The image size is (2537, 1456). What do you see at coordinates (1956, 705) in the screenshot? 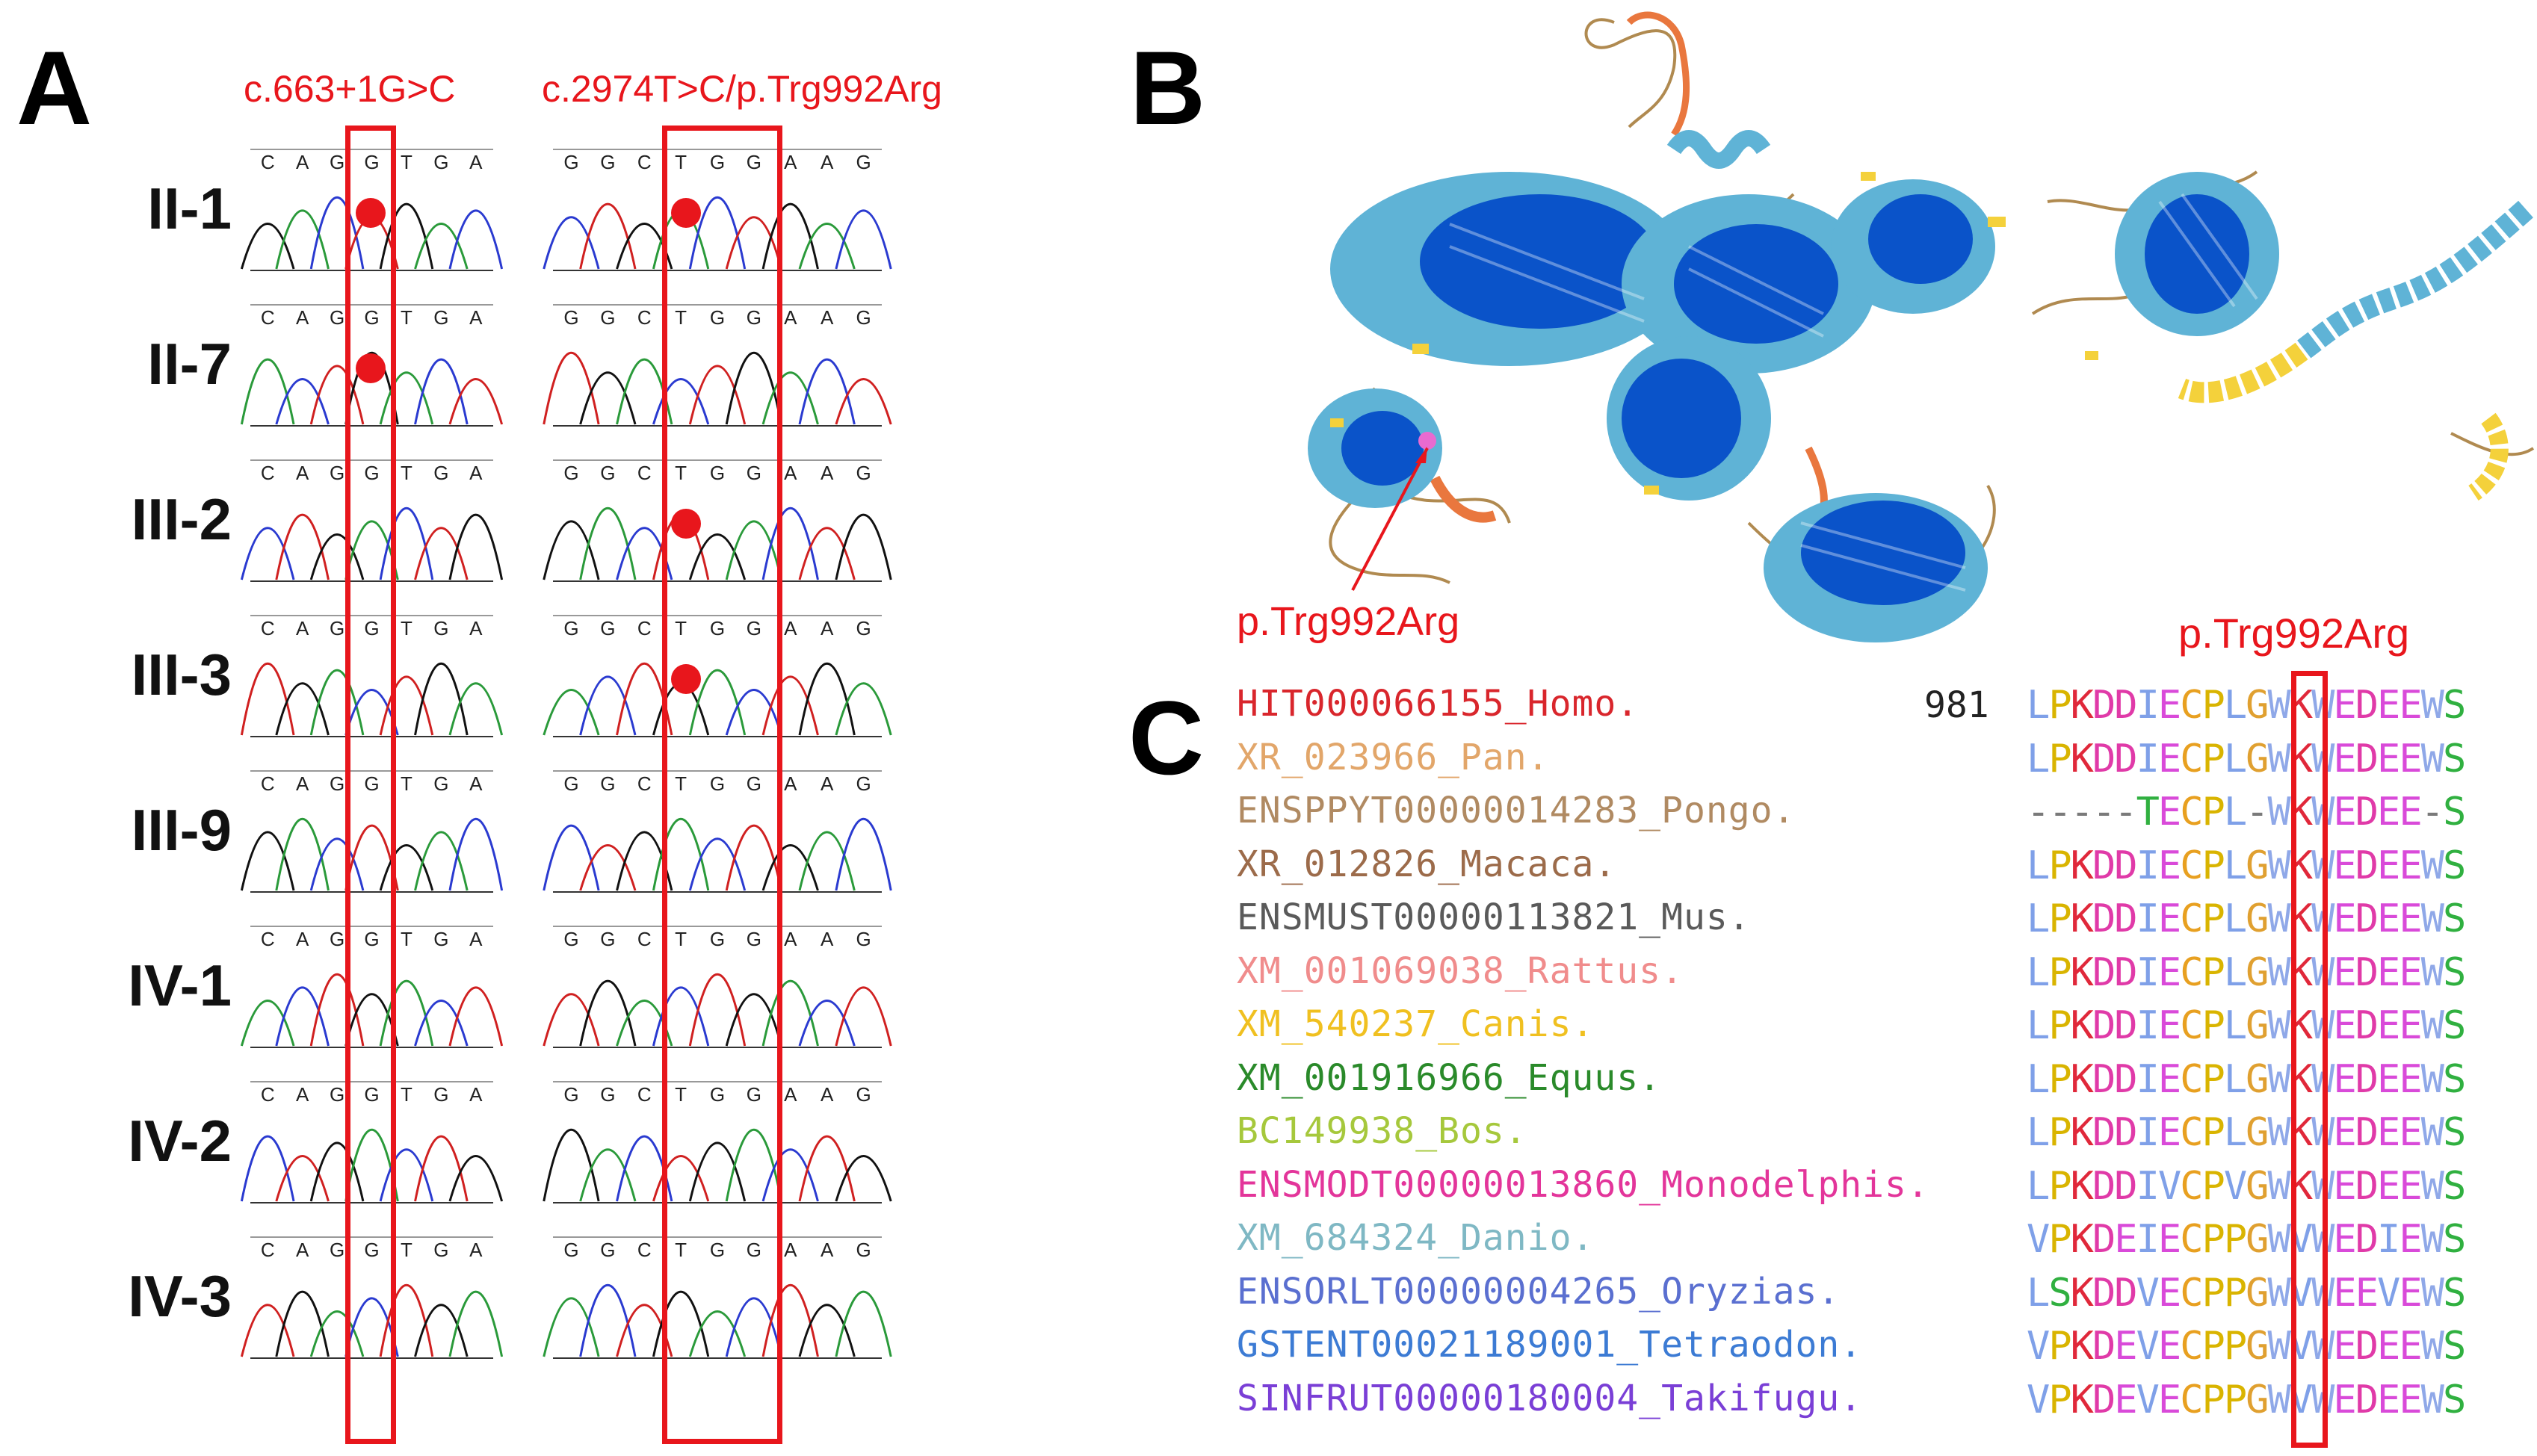
I see `alignment-start-position: 981` at bounding box center [1956, 705].